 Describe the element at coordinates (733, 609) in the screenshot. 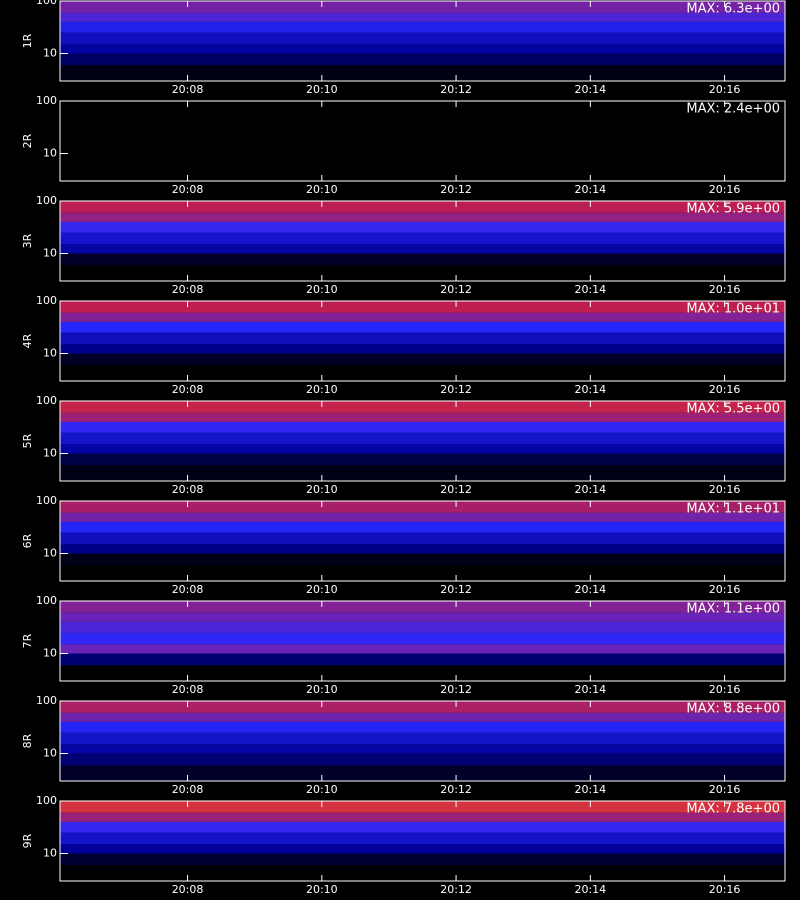

I see `max-label: MAX: 1.1e+00` at that location.